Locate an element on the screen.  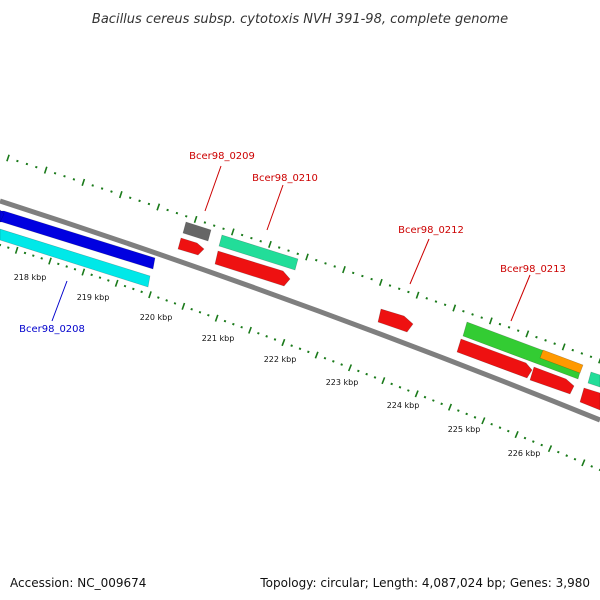
scale-label-219: 219 kbp is located at coordinates (93, 297).